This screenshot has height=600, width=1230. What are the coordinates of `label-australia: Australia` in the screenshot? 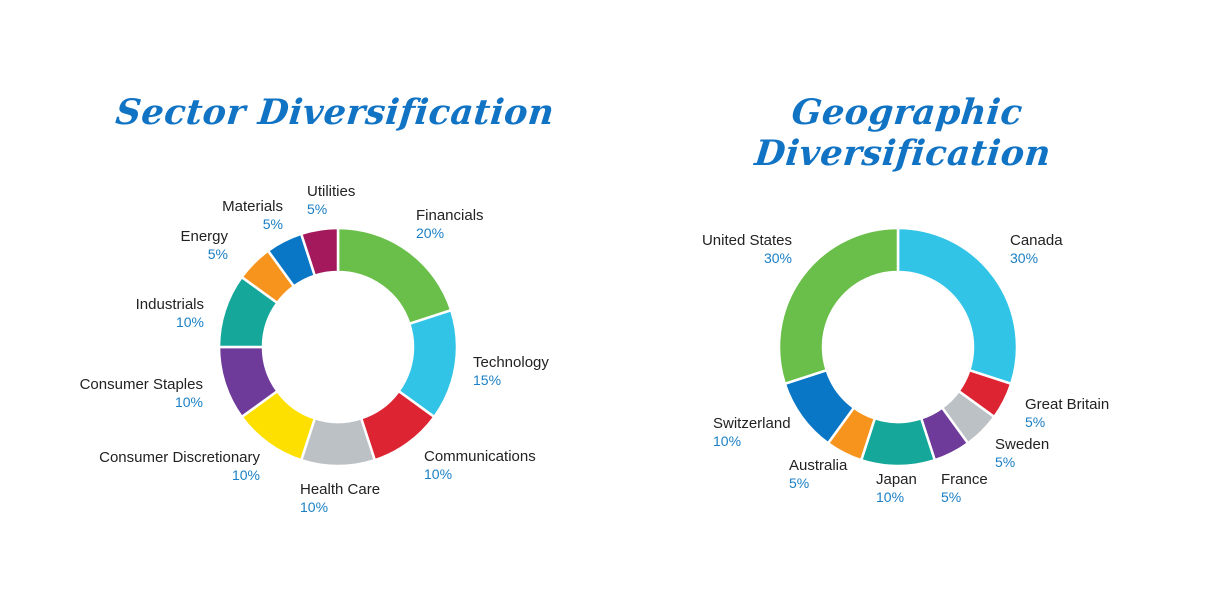 It's located at (818, 465).